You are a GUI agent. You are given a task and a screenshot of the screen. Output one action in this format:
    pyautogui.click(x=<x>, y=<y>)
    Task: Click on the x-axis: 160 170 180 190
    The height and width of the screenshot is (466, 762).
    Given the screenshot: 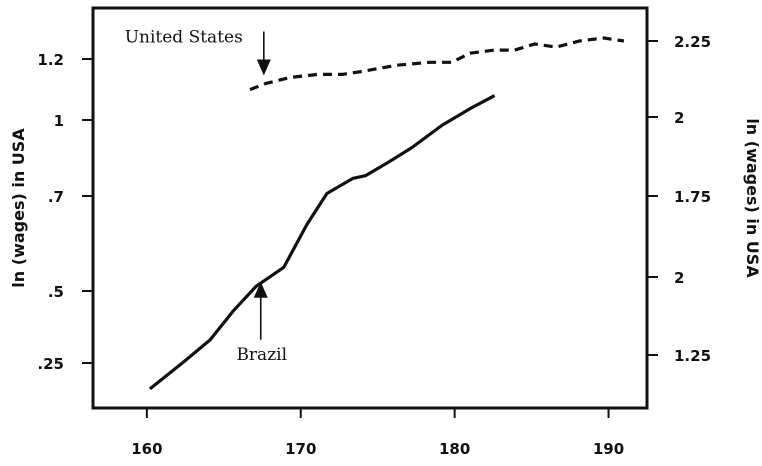 What is the action you would take?
    pyautogui.click(x=377, y=433)
    